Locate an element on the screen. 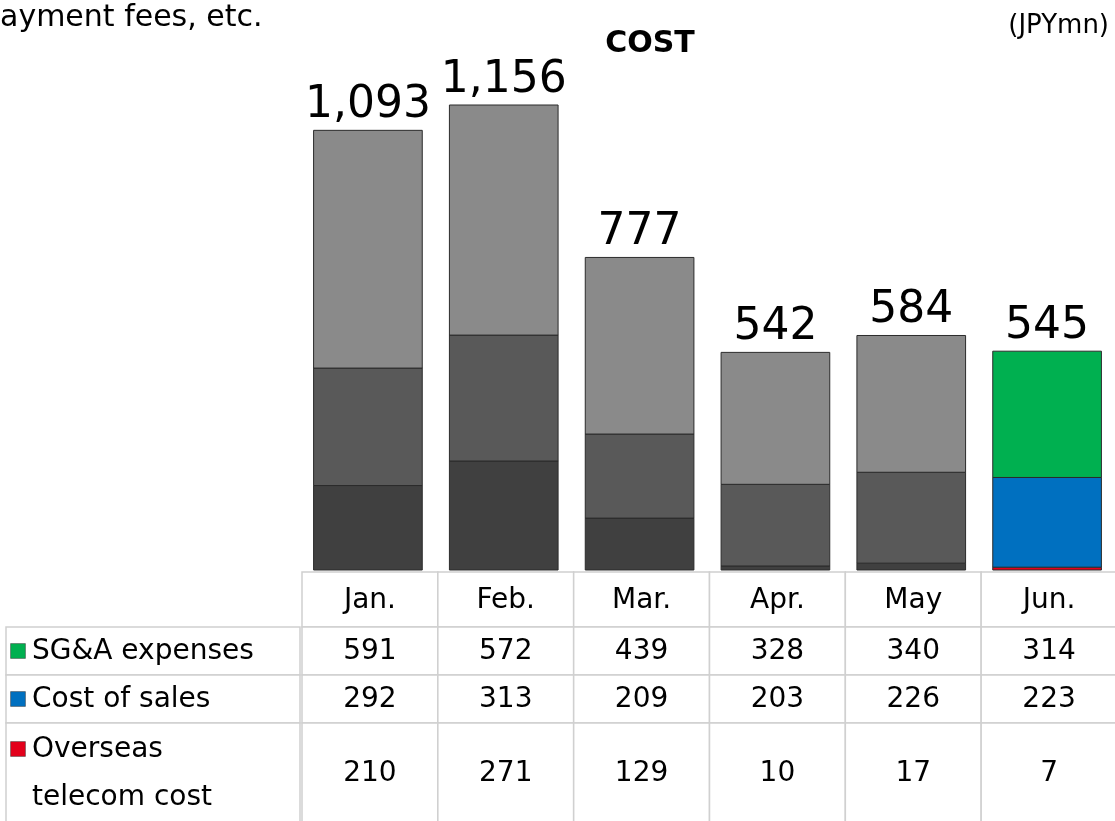 Image resolution: width=1115 pixels, height=821 pixels. total-label: 542 is located at coordinates (775, 324).